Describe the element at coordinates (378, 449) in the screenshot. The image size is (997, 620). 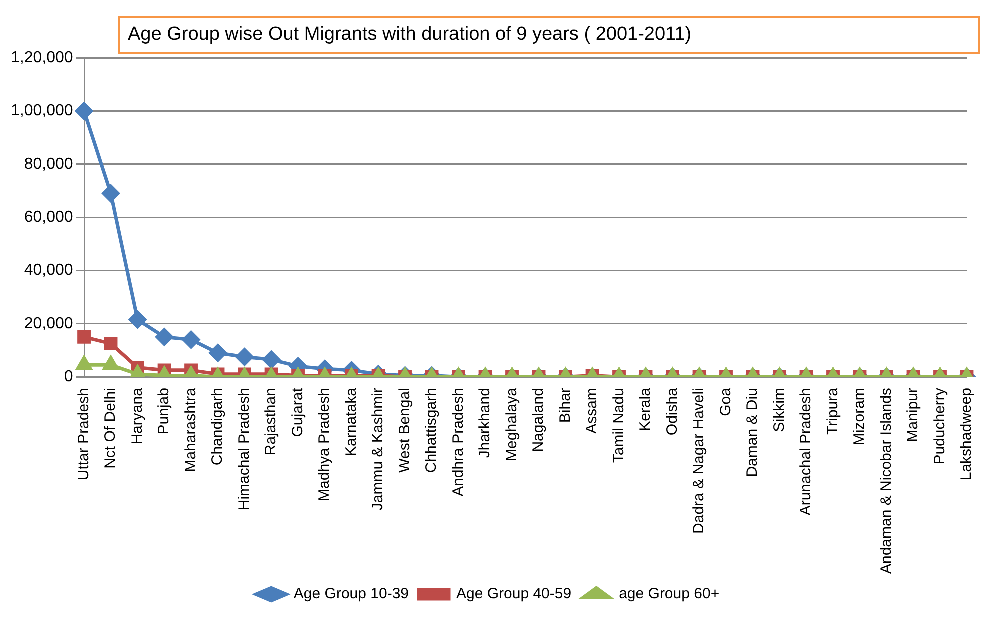
I see `x-tick-label: Jammu & Kashmir` at that location.